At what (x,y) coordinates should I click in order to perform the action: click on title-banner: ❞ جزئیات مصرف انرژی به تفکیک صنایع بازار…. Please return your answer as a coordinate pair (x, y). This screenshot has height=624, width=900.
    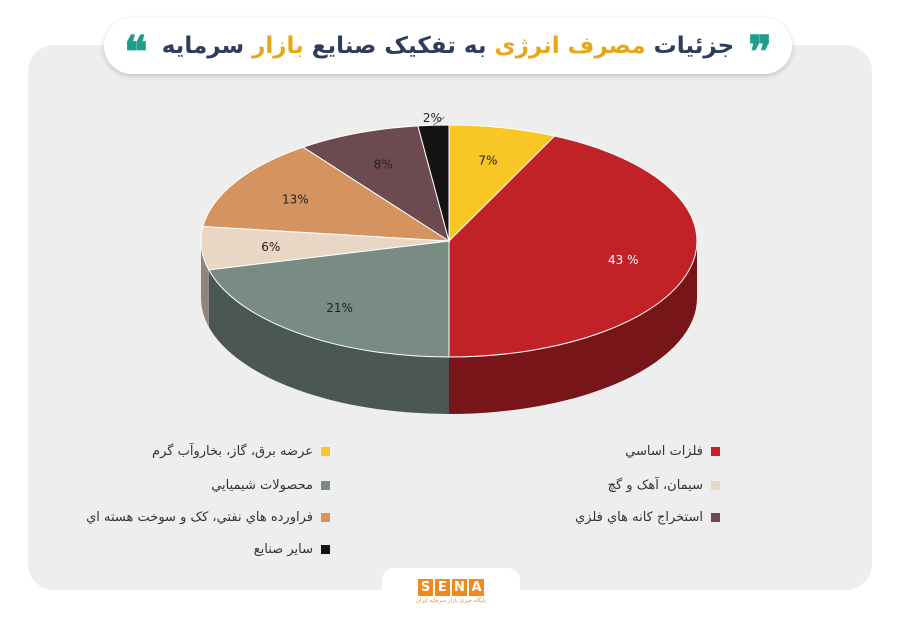
    Looking at the image, I should click on (448, 48).